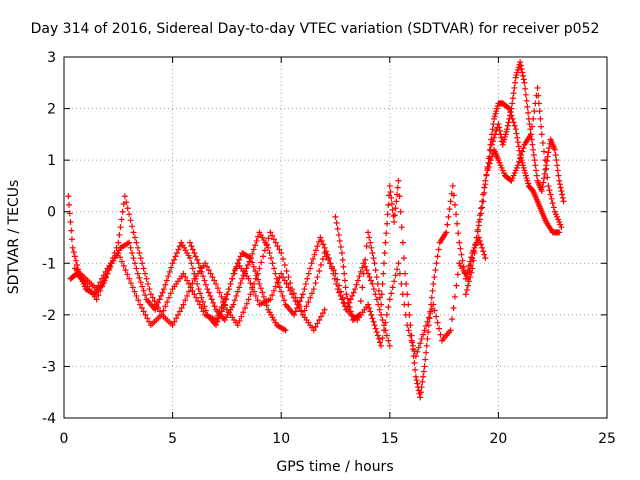 The image size is (640, 480). I want to click on x-tick-label: 25, so click(607, 439).